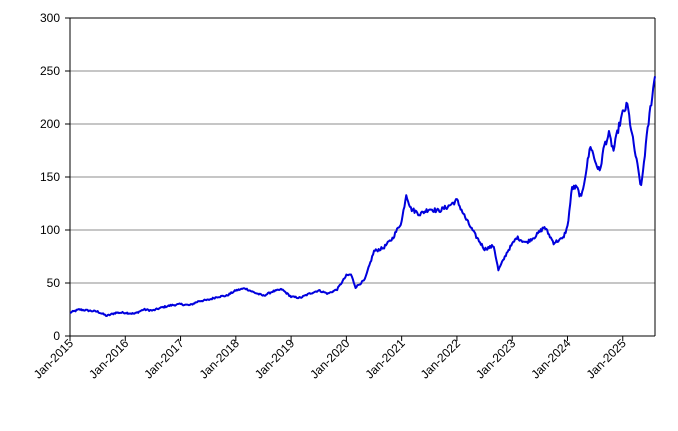  Describe the element at coordinates (330, 359) in the screenshot. I see `x-tick-label: Jan-2020` at that location.